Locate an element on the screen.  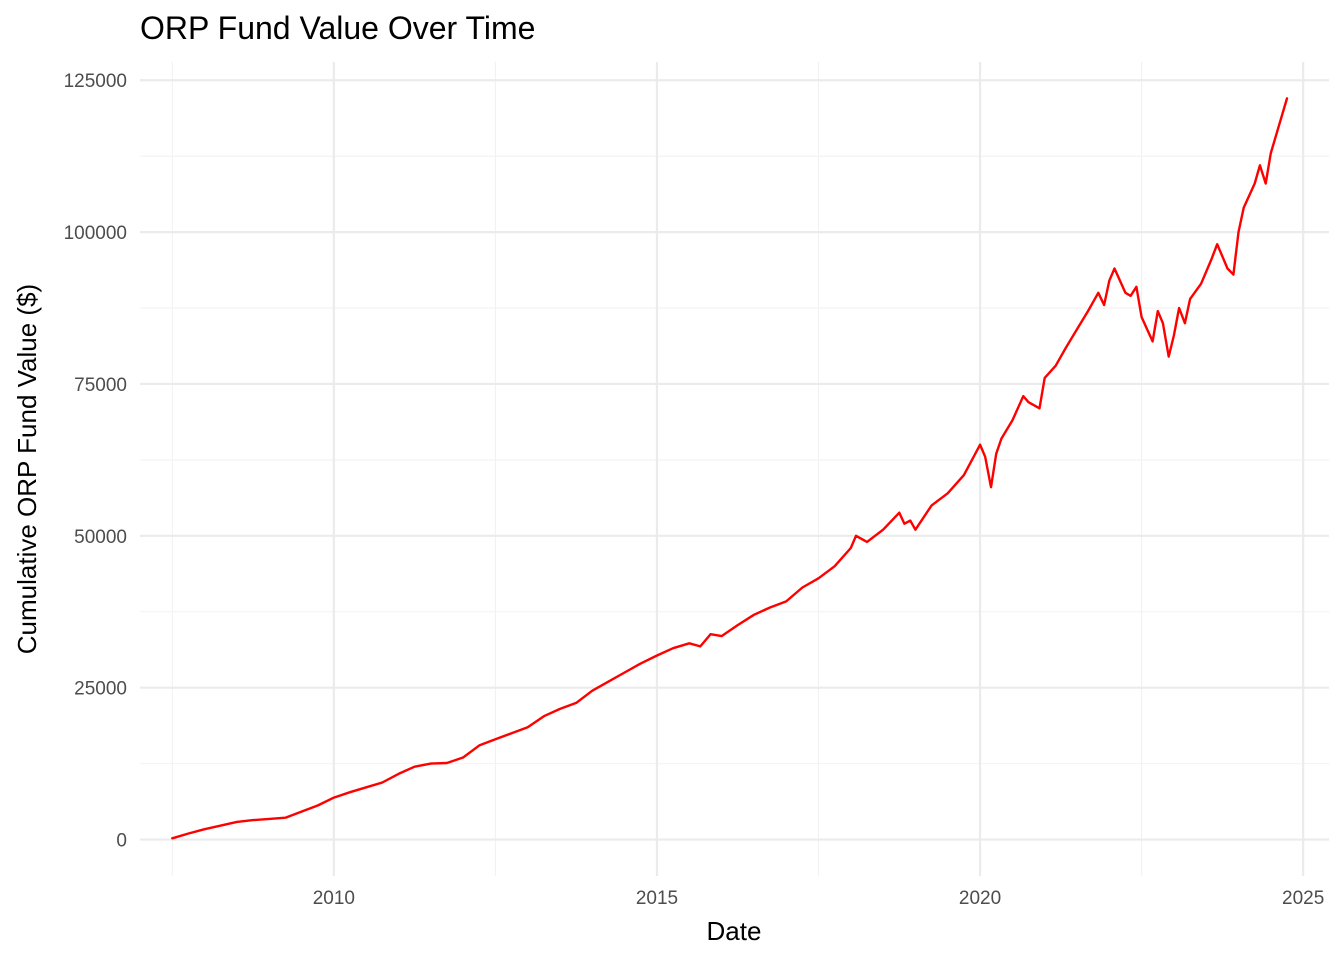
y-tick-label: 50000 is located at coordinates (100, 537).